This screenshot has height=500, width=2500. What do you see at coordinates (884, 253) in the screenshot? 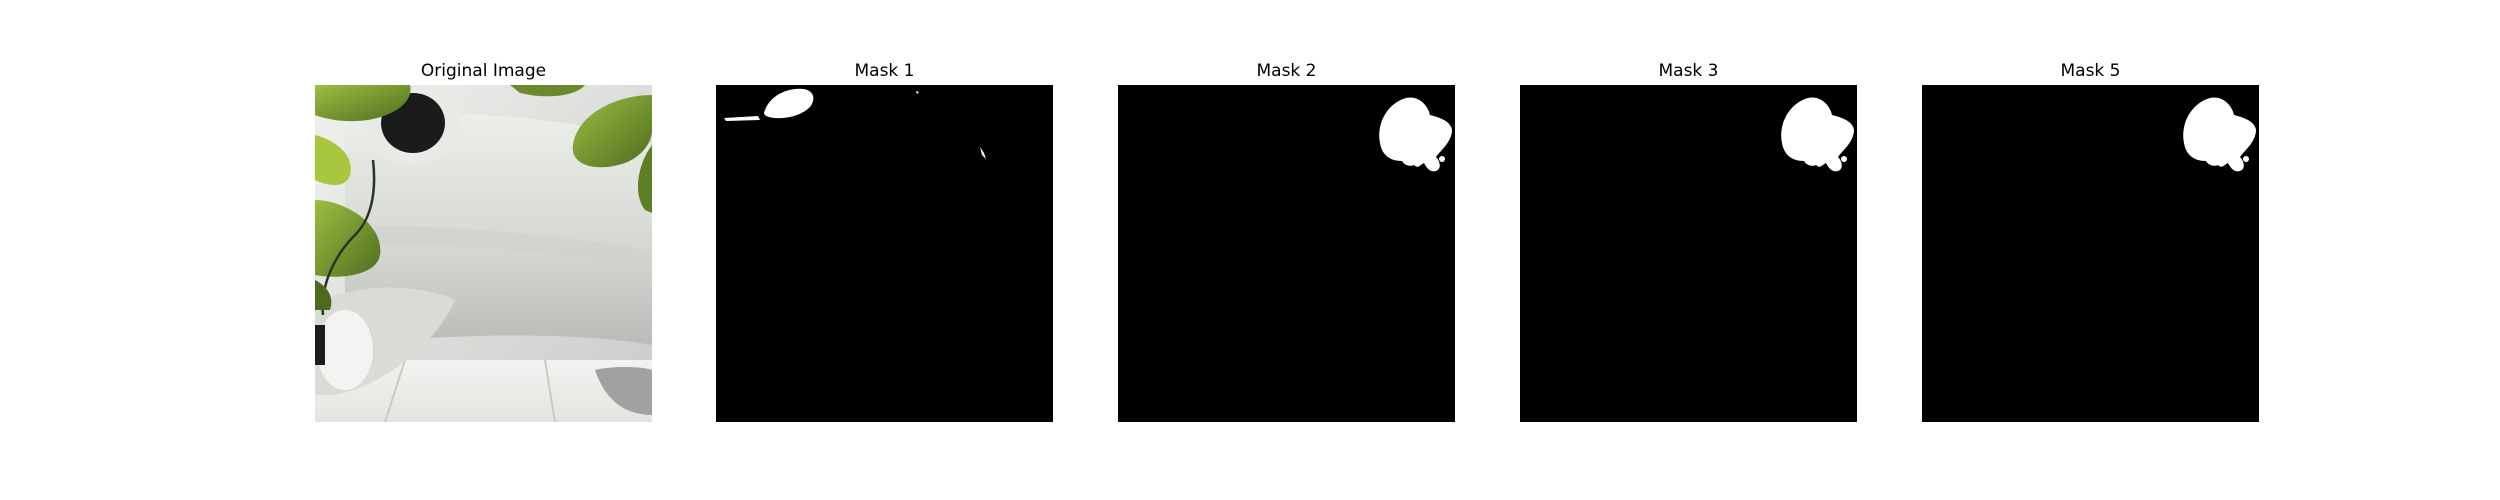
I see `mask-1-image` at bounding box center [884, 253].